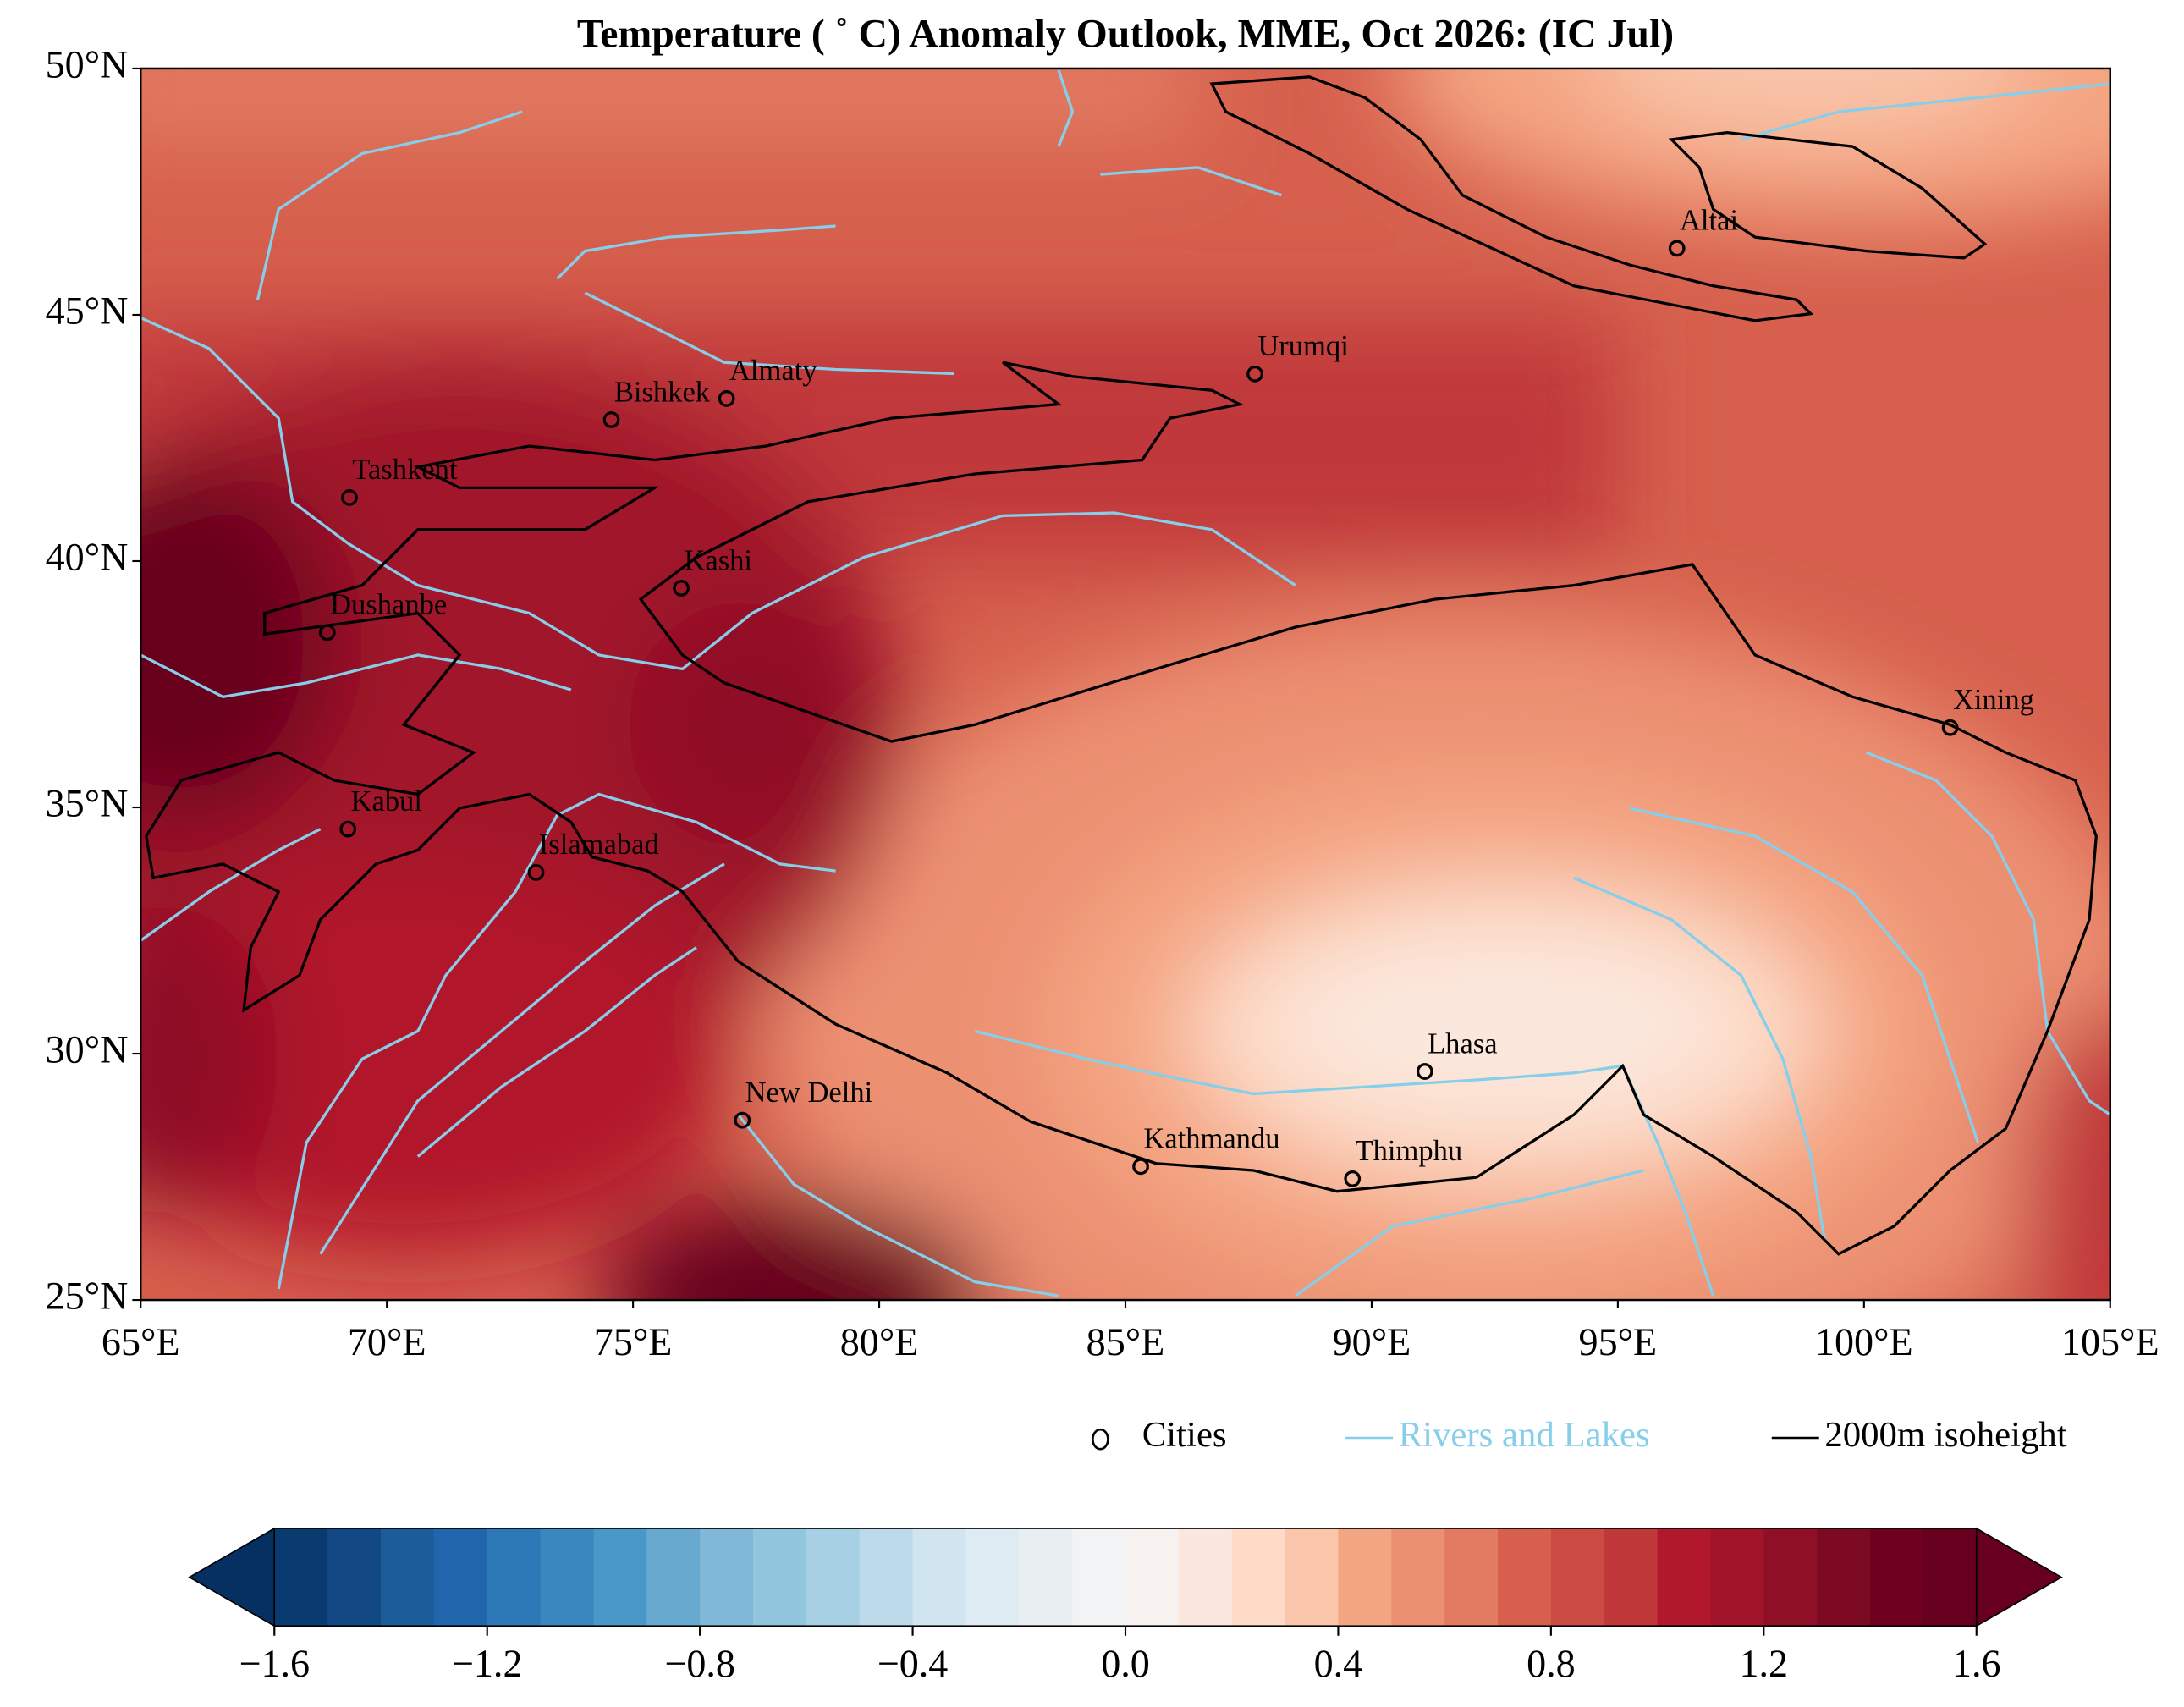 This screenshot has height=1707, width=2184. What do you see at coordinates (1976, 1663) in the screenshot?
I see `colorbar-tick-label: 1.6` at bounding box center [1976, 1663].